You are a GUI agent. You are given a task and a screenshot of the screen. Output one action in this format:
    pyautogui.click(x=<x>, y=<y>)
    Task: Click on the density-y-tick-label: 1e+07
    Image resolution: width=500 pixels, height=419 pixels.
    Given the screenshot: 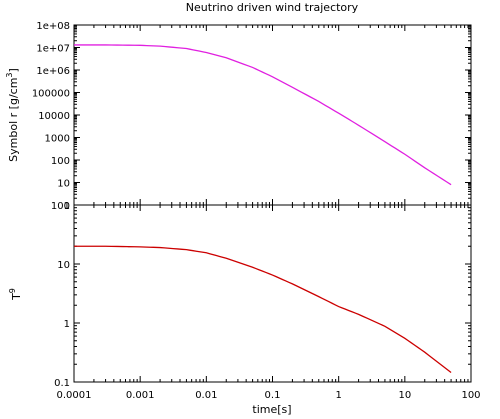 What is the action you would take?
    pyautogui.click(x=53, y=49)
    